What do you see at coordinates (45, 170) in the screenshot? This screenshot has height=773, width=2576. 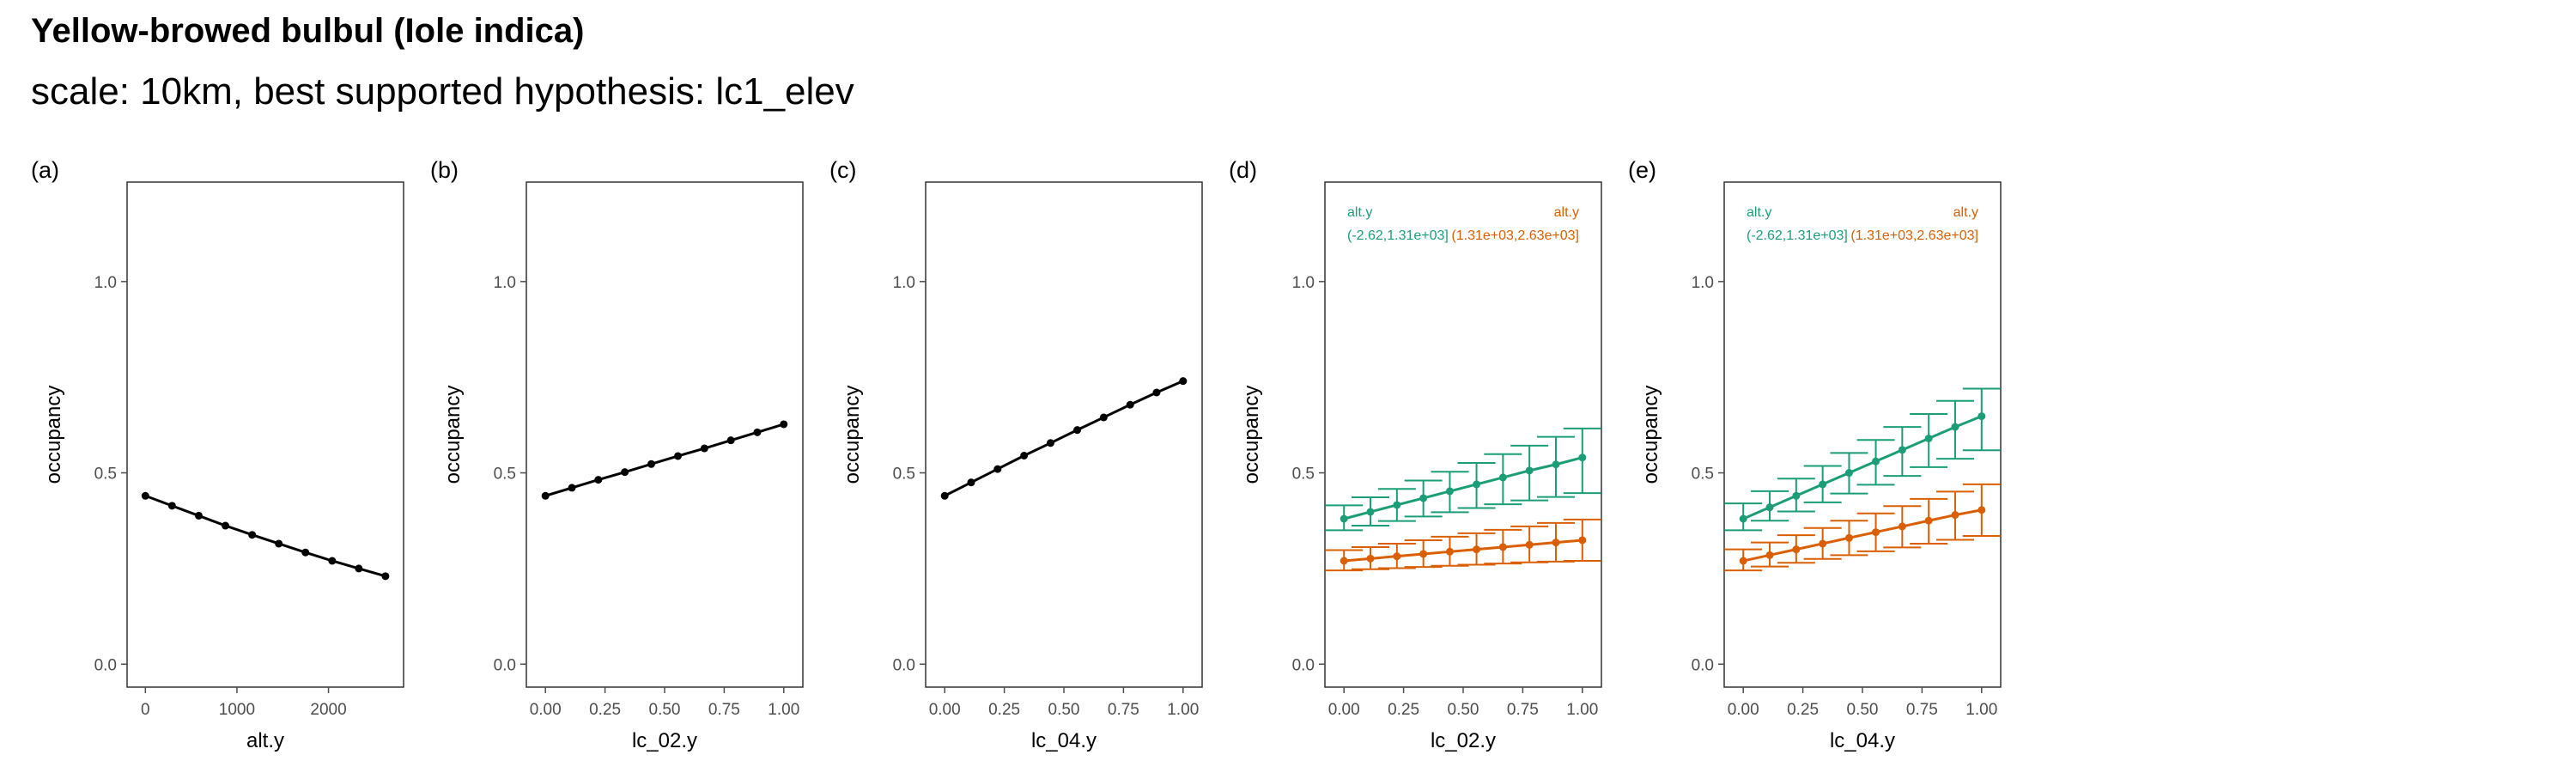 I see `panel-label: (a)` at bounding box center [45, 170].